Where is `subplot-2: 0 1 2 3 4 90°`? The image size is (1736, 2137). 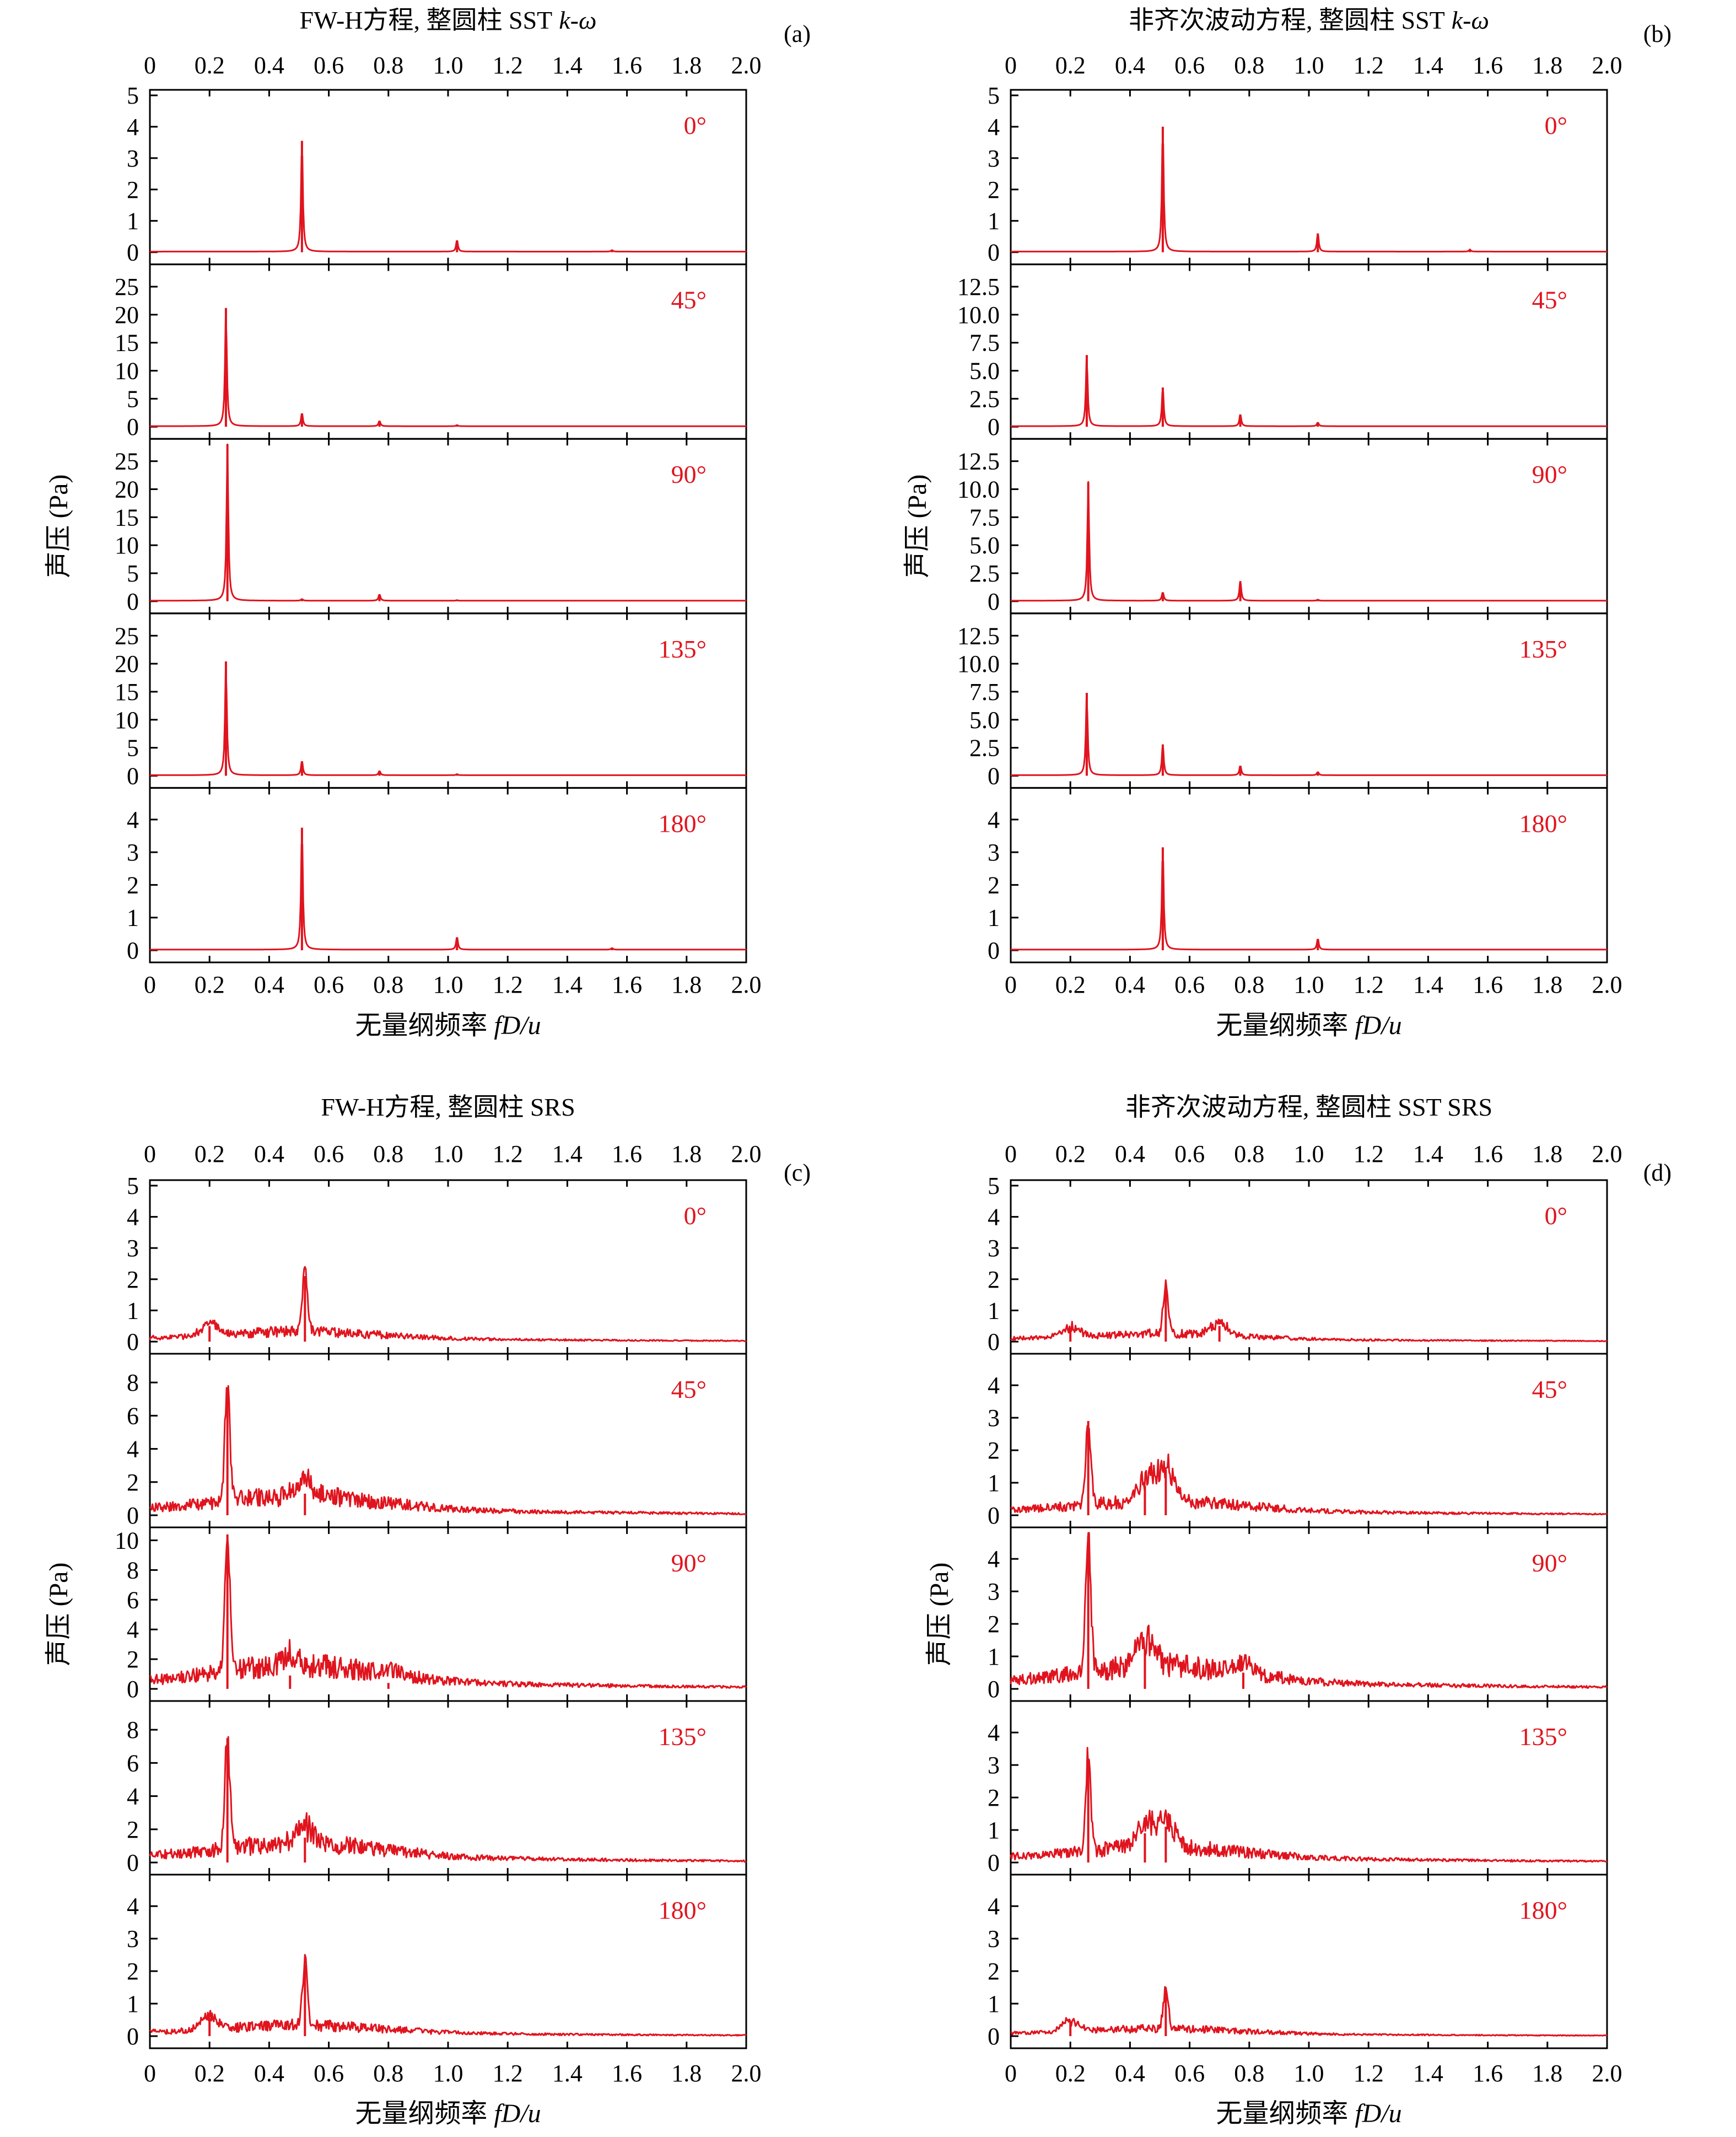 subplot-2: 0 1 2 3 4 90° is located at coordinates (1298, 1614).